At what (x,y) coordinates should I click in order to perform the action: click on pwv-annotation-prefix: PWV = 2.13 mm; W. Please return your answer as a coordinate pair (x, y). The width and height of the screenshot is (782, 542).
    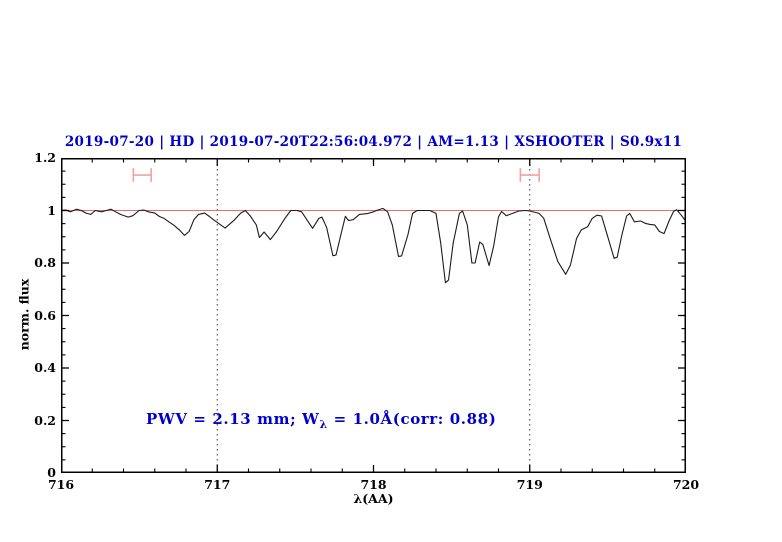
    Looking at the image, I should click on (233, 419).